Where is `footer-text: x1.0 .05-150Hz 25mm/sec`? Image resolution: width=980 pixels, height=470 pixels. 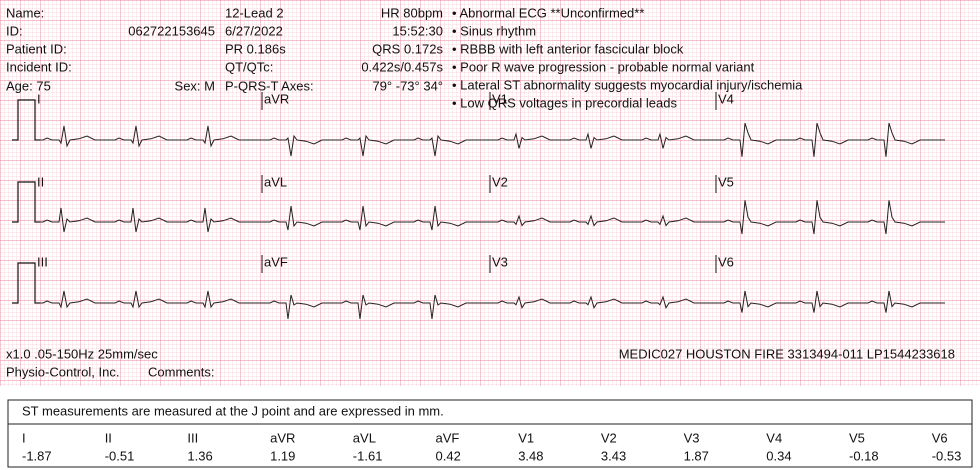 footer-text: x1.0 .05-150Hz 25mm/sec is located at coordinates (82, 353).